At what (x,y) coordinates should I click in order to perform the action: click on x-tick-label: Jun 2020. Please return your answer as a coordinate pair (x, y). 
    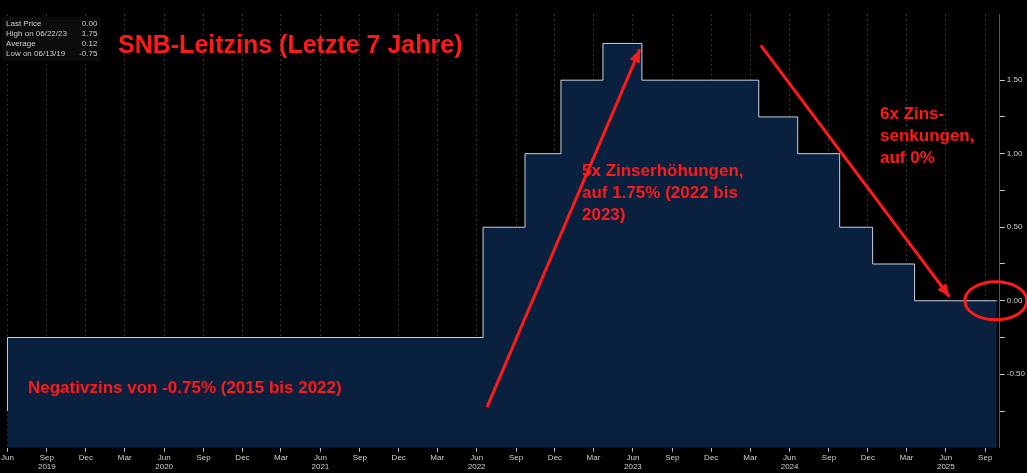
    Looking at the image, I should click on (164, 462).